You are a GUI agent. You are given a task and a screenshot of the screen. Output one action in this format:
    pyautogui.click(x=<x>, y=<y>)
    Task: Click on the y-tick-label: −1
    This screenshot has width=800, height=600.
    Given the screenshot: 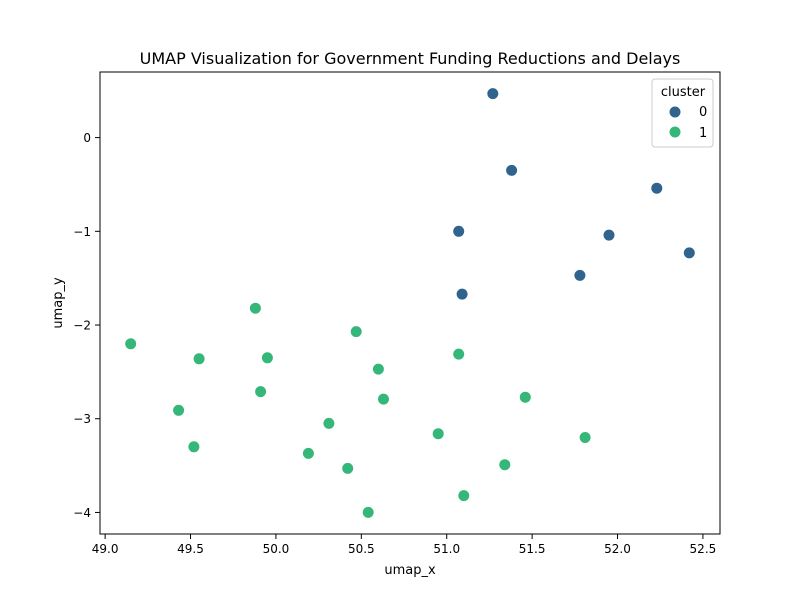 What is the action you would take?
    pyautogui.click(x=82, y=232)
    